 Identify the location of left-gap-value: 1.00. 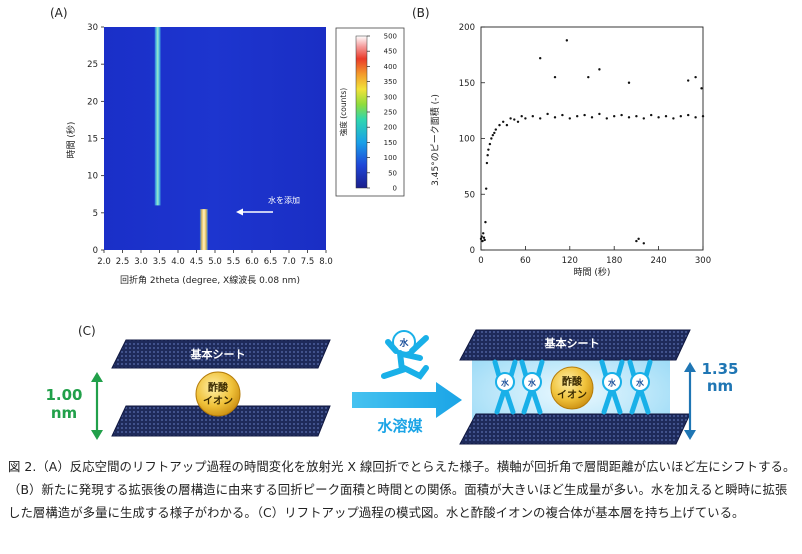
(63, 395).